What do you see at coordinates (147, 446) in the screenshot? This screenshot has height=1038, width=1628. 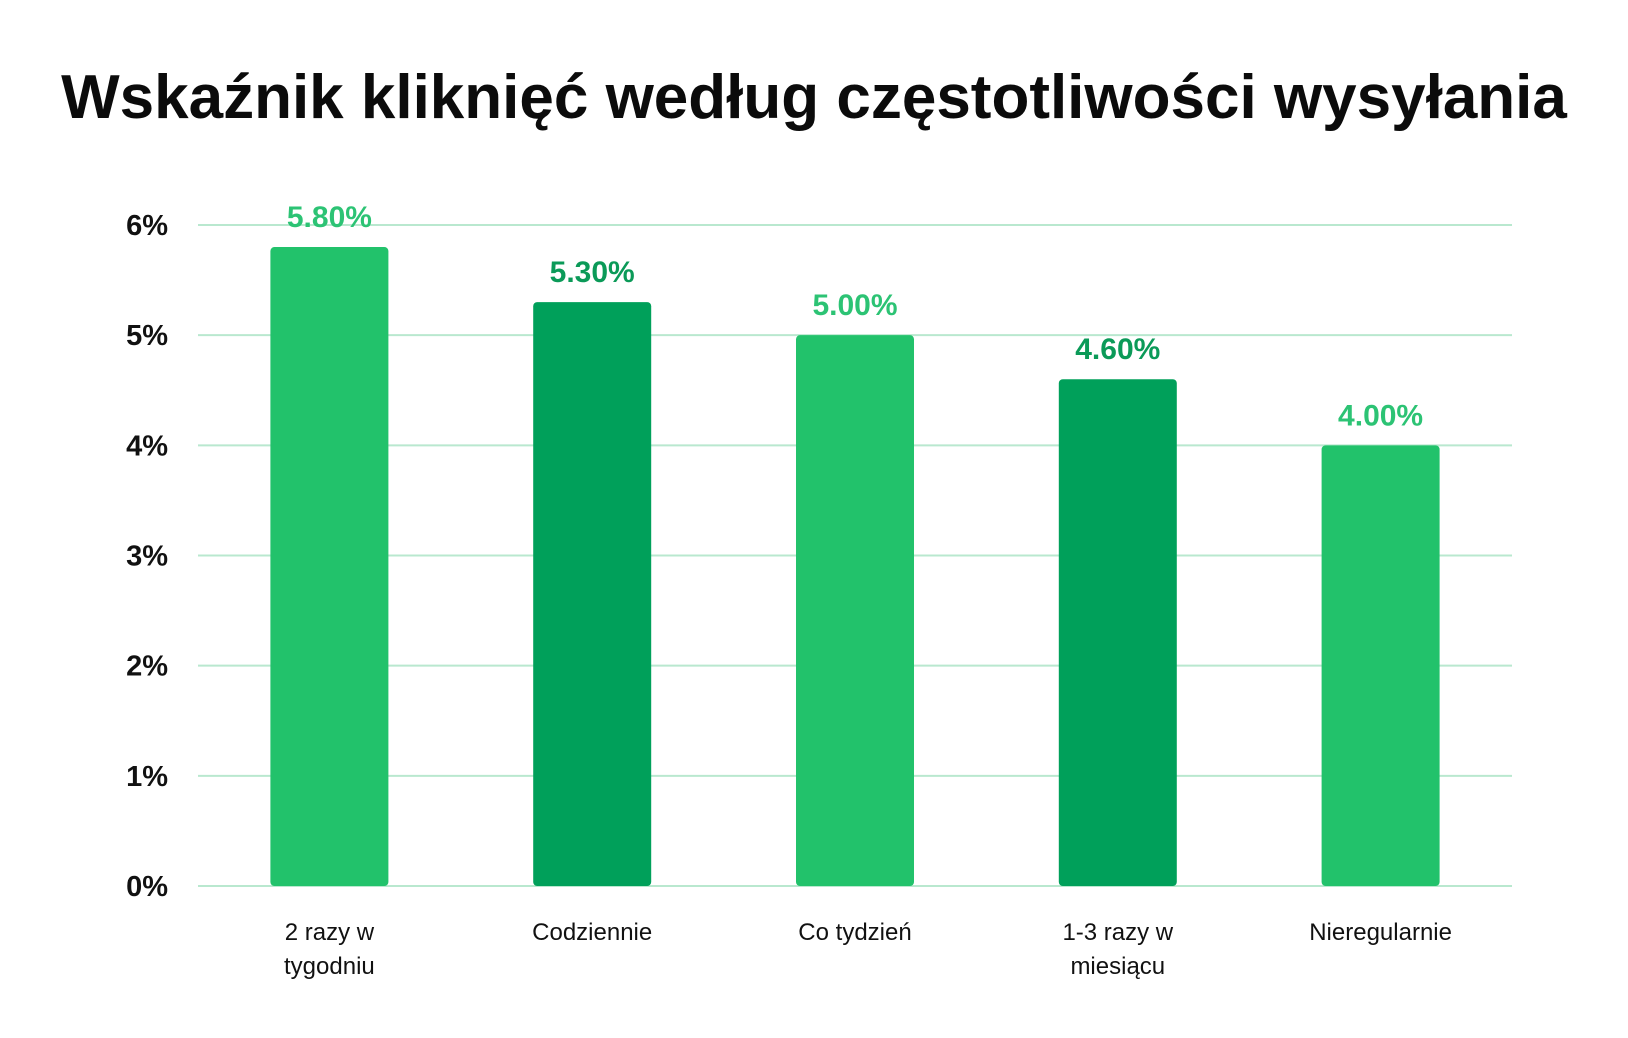 I see `y-tick-label: 4%` at bounding box center [147, 446].